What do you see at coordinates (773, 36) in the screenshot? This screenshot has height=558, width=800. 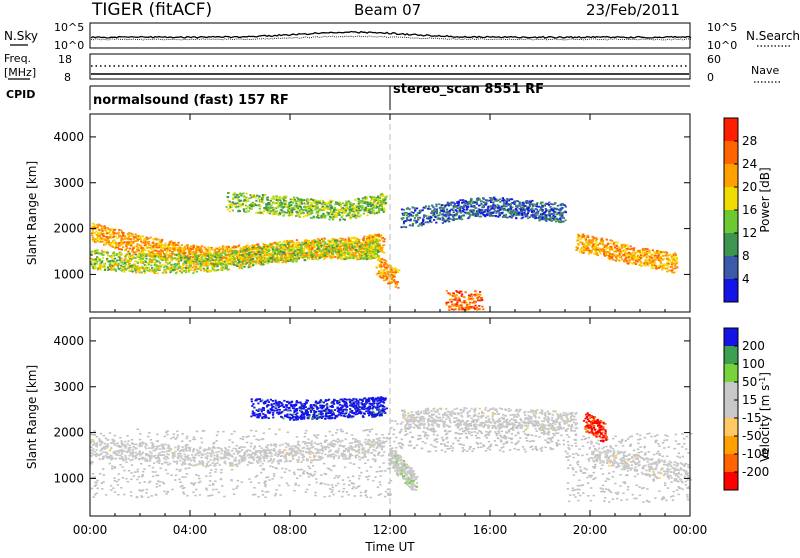 I see `nsearch-label: N.Search` at bounding box center [773, 36].